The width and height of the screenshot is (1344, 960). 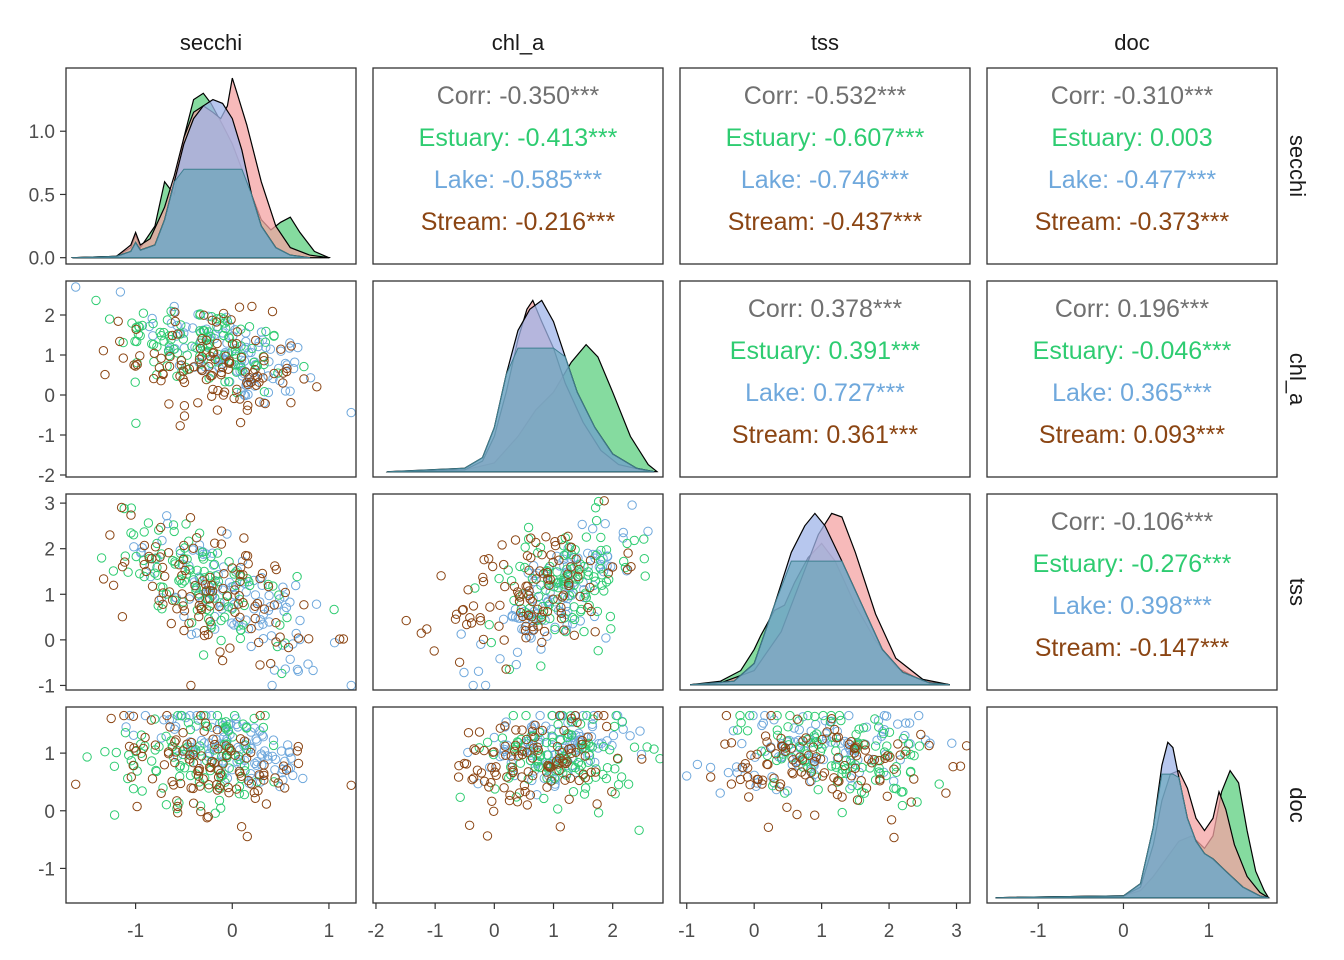 I want to click on panel-secchi-secchi, so click(x=211, y=166).